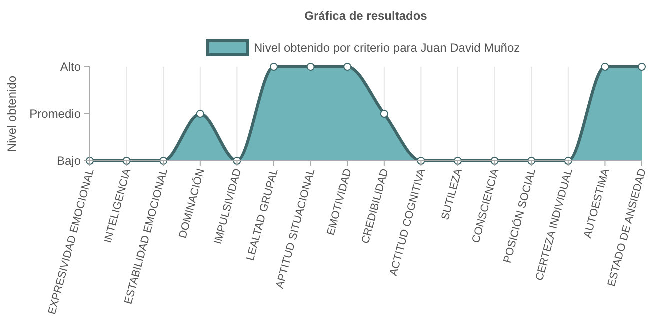  Describe the element at coordinates (366, 16) in the screenshot. I see `chart-title: Gráfica de resultados` at that location.